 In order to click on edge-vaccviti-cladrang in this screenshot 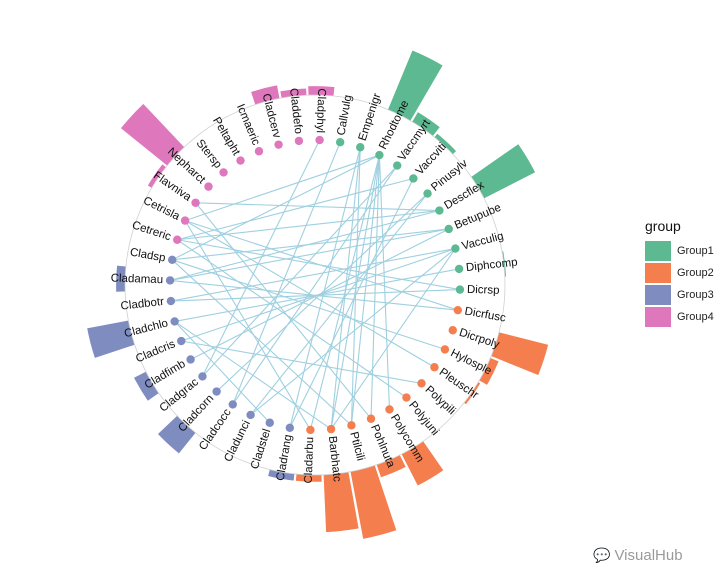, I will do `click(351, 303)`.